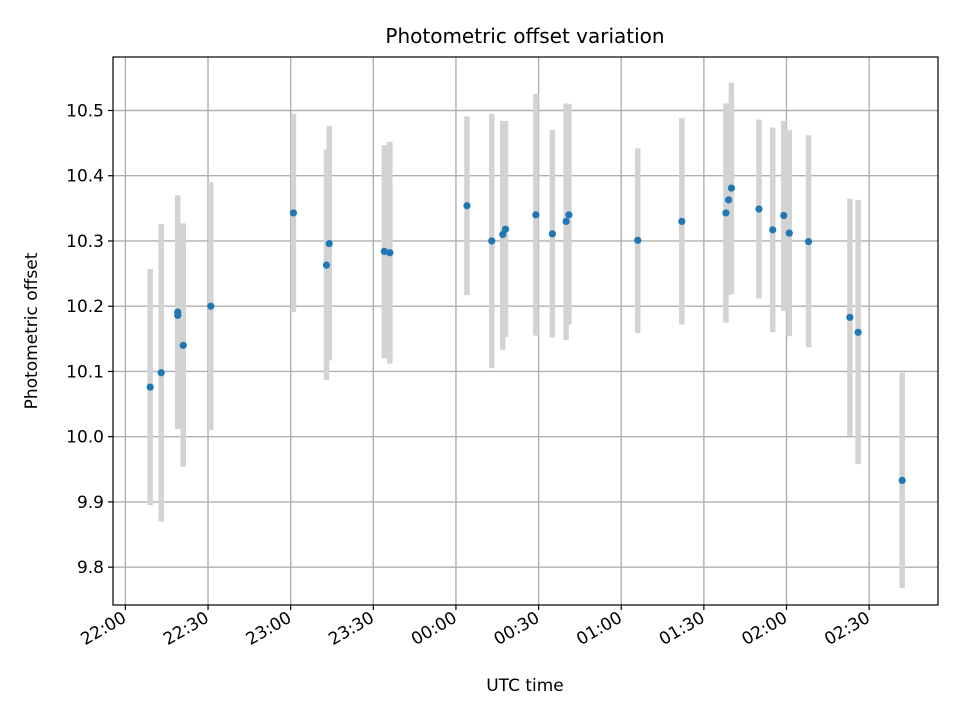 The image size is (960, 724). Describe the element at coordinates (90, 503) in the screenshot. I see `y-tick-label: 9.9` at that location.